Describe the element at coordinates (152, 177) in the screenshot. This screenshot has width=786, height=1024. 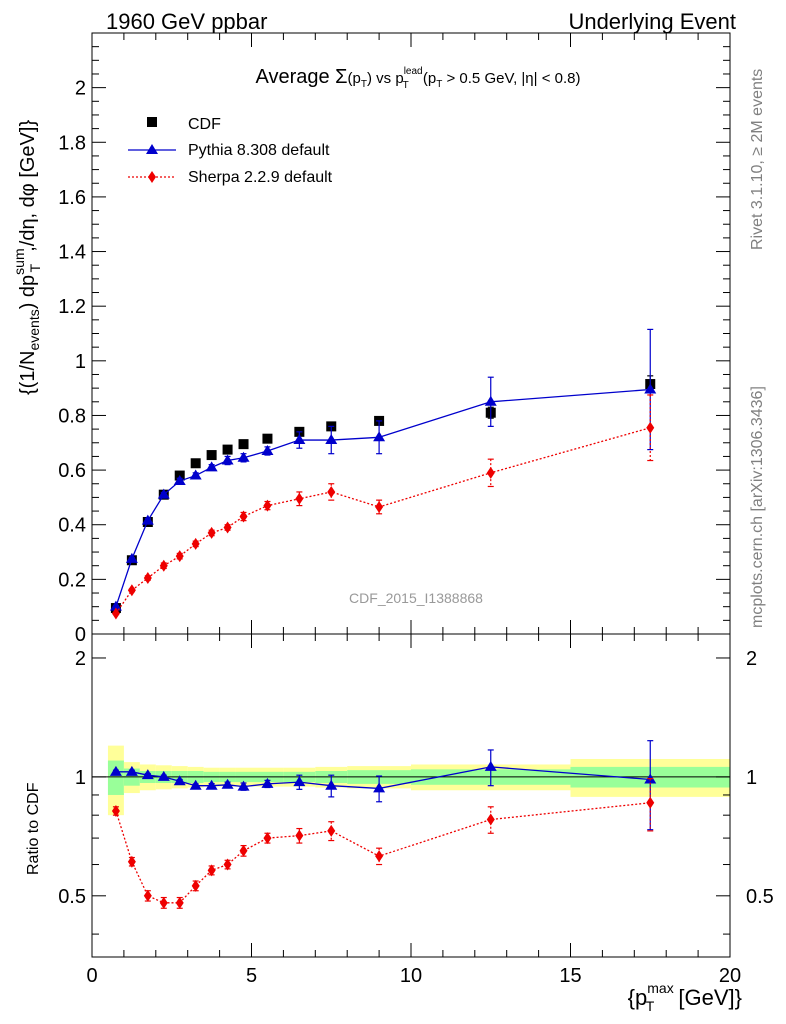
I see `legend-sherpa-marker` at that location.